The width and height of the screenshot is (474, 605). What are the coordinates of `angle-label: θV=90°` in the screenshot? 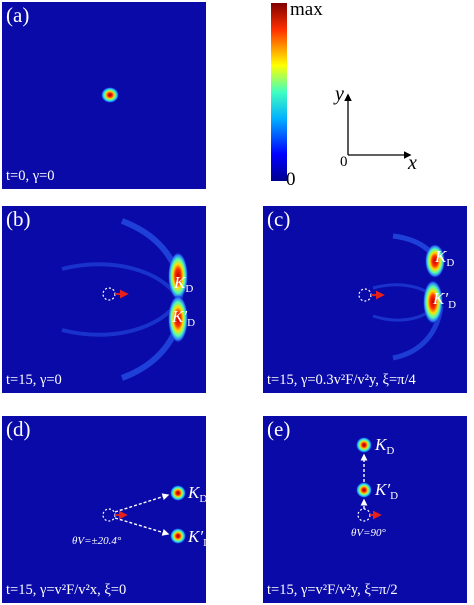 It's located at (369, 533).